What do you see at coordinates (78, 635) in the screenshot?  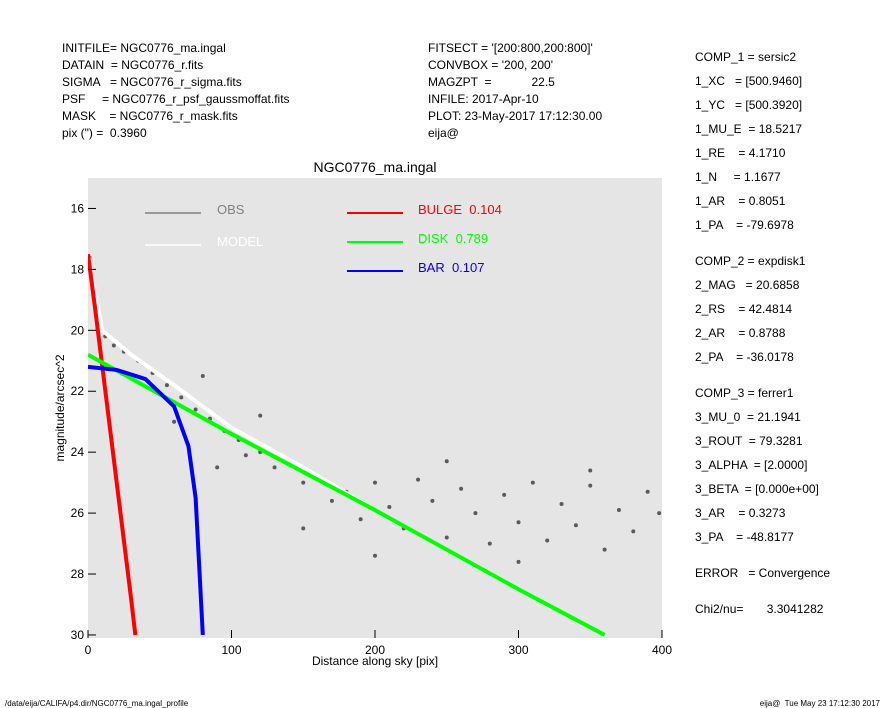 I see `y-tick-label: 30` at bounding box center [78, 635].